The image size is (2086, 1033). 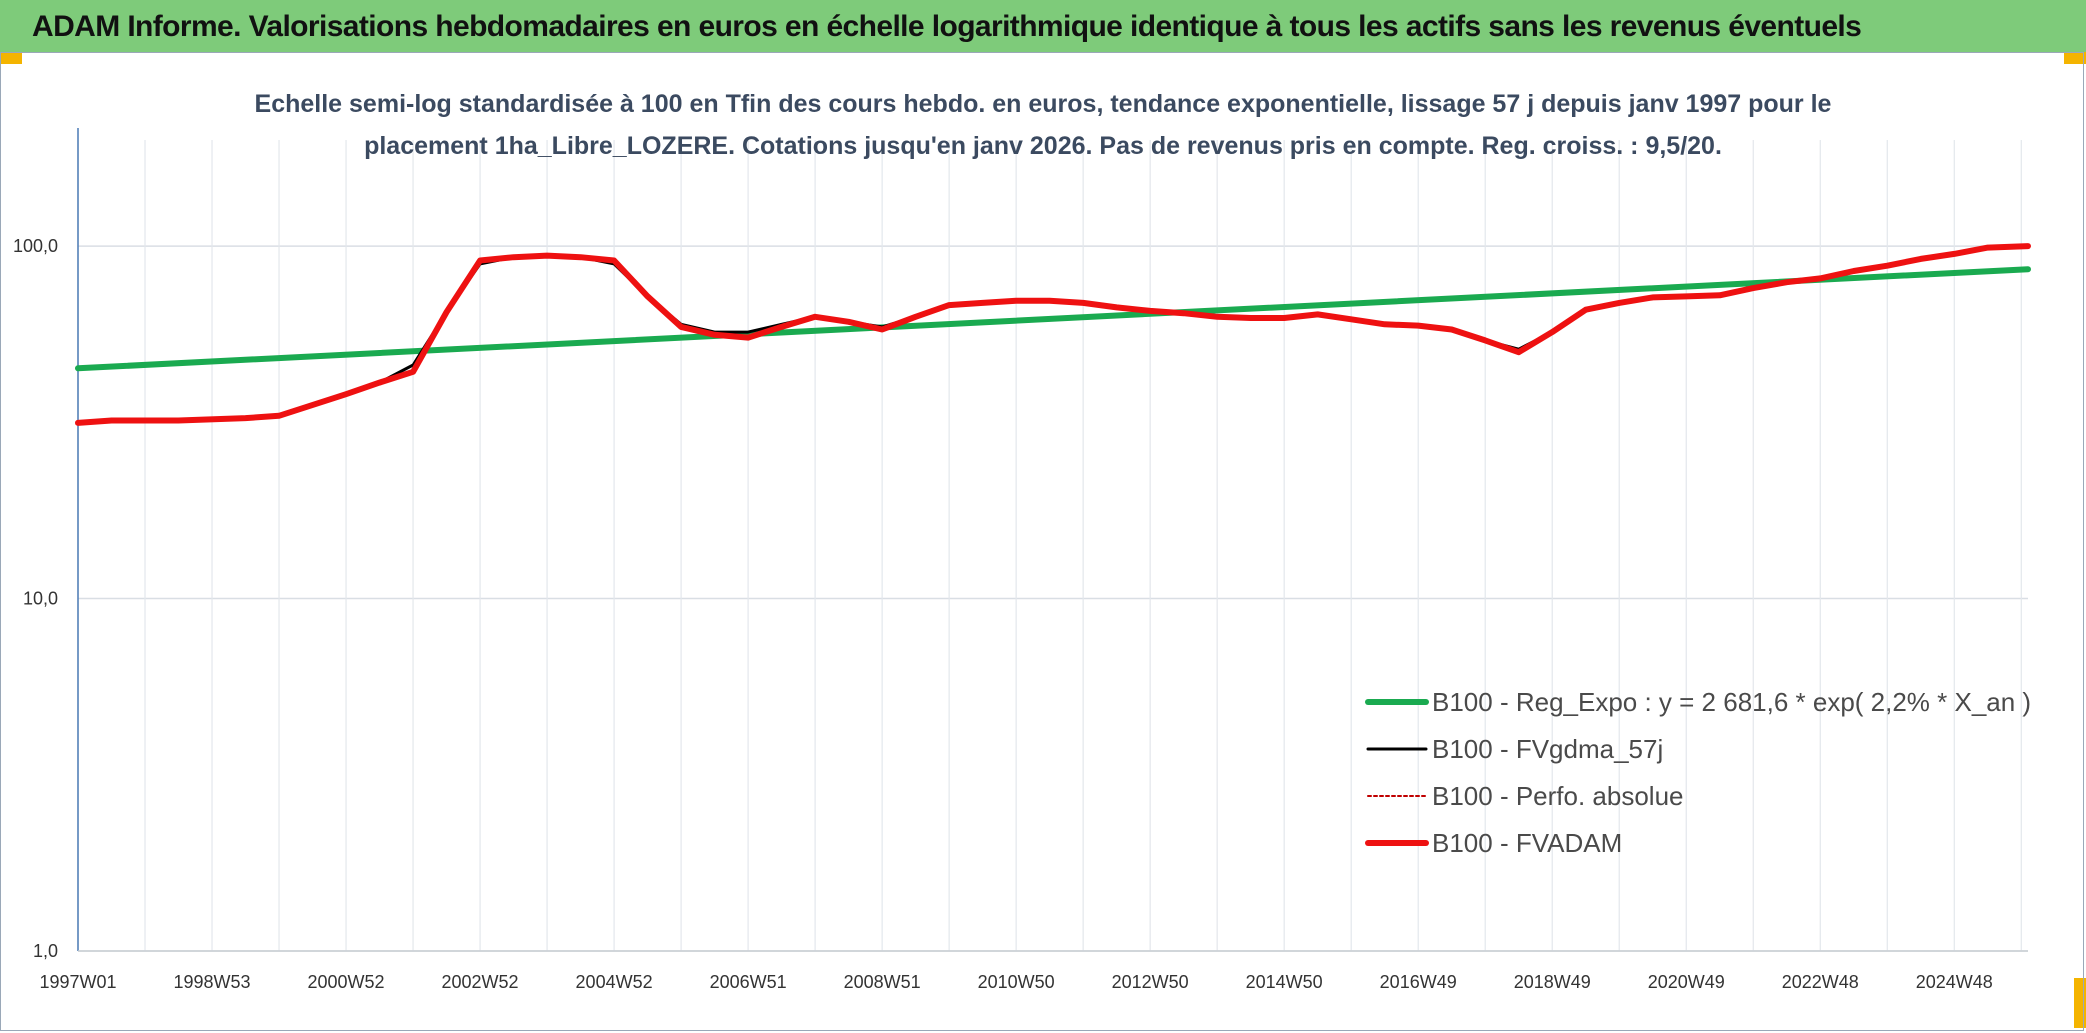 I want to click on x-tick-label: 2012W50, so click(x=1150, y=982).